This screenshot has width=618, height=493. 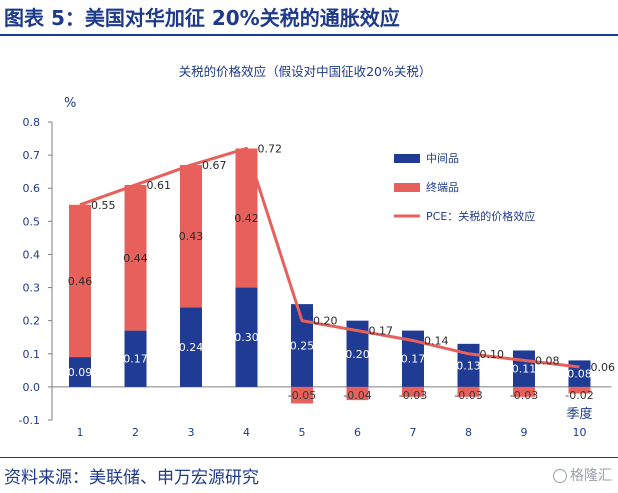 What do you see at coordinates (468, 432) in the screenshot?
I see `x-tick-label: 8` at bounding box center [468, 432].